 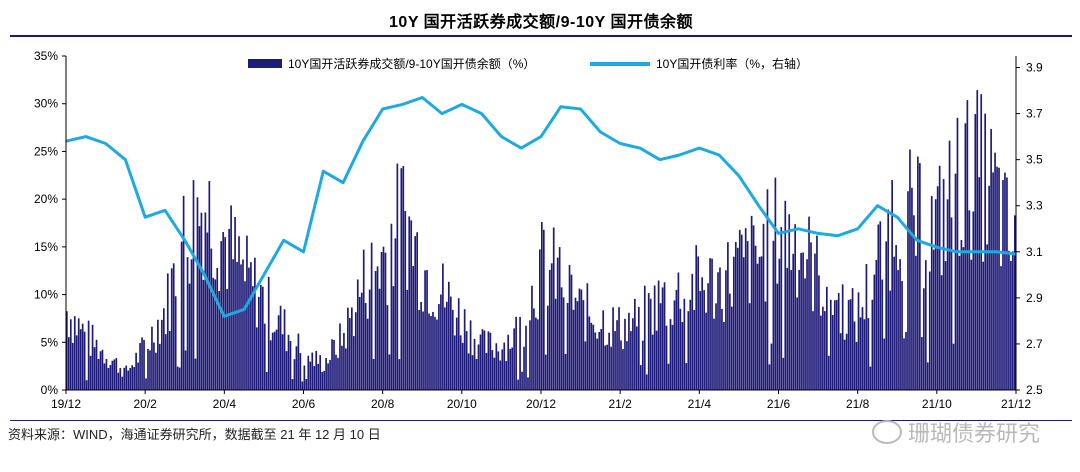 What do you see at coordinates (1034, 114) in the screenshot?
I see `y-right-tick-label: 3.7` at bounding box center [1034, 114].